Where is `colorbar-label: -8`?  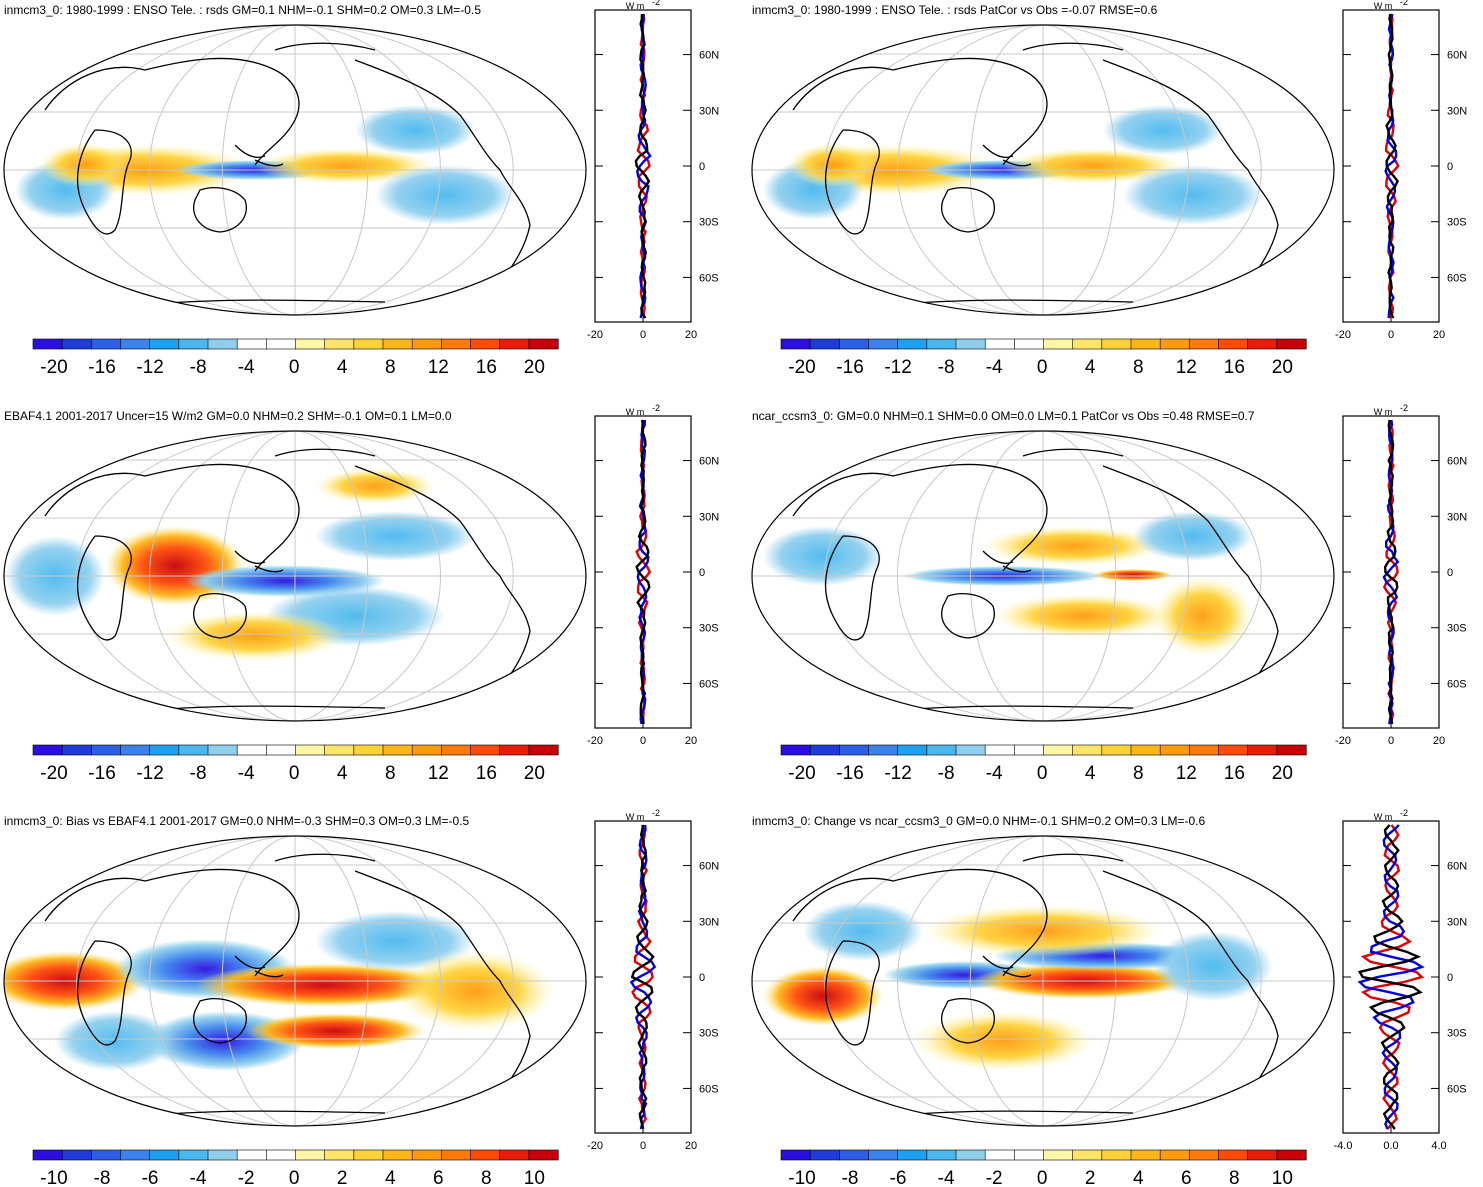 colorbar-label: -8 is located at coordinates (850, 1177).